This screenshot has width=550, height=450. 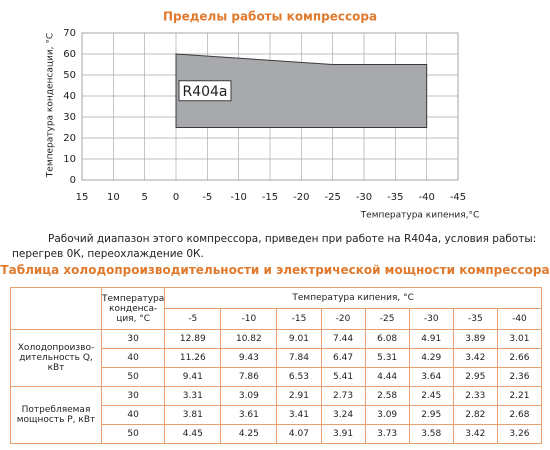 What do you see at coordinates (299, 358) in the screenshot?
I see `table-value: 7.84` at bounding box center [299, 358].